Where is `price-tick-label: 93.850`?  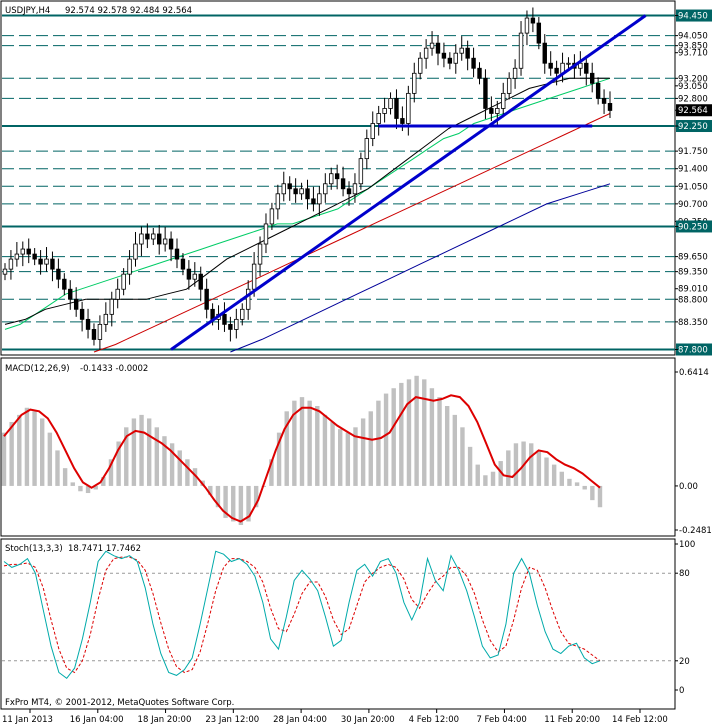
price-tick-label: 93.850 is located at coordinates (693, 47).